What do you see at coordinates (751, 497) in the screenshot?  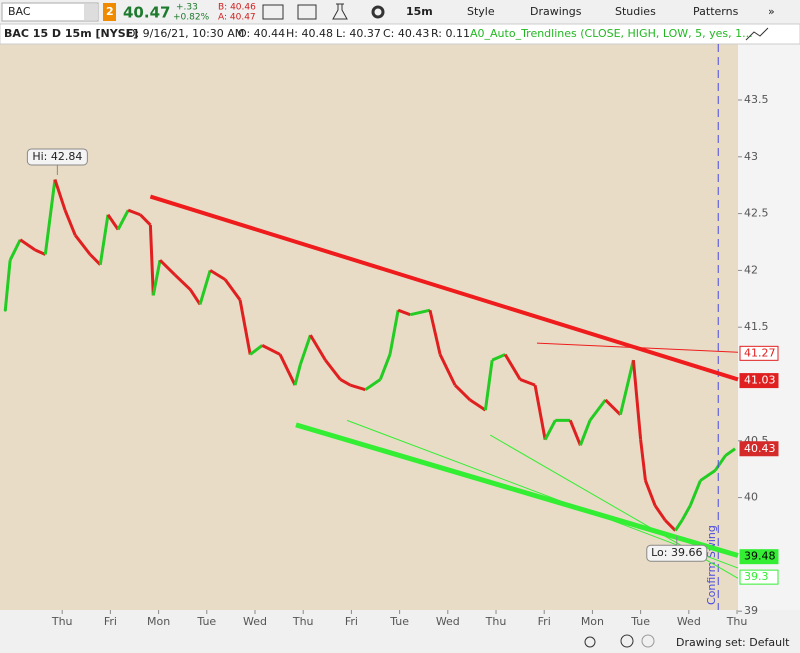 I see `y-tick-label: 40` at bounding box center [751, 497].